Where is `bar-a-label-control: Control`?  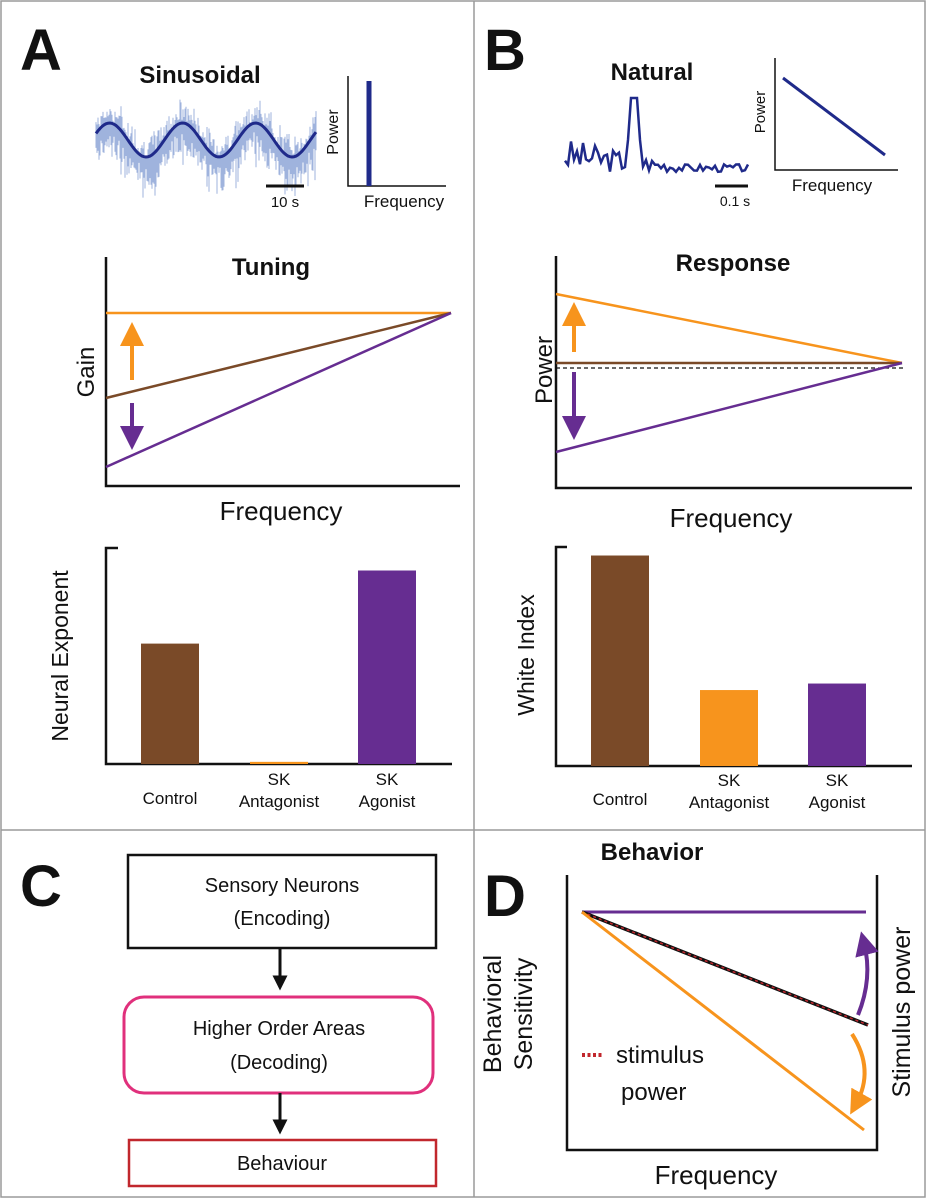
bar-a-label-control: Control is located at coordinates (170, 798).